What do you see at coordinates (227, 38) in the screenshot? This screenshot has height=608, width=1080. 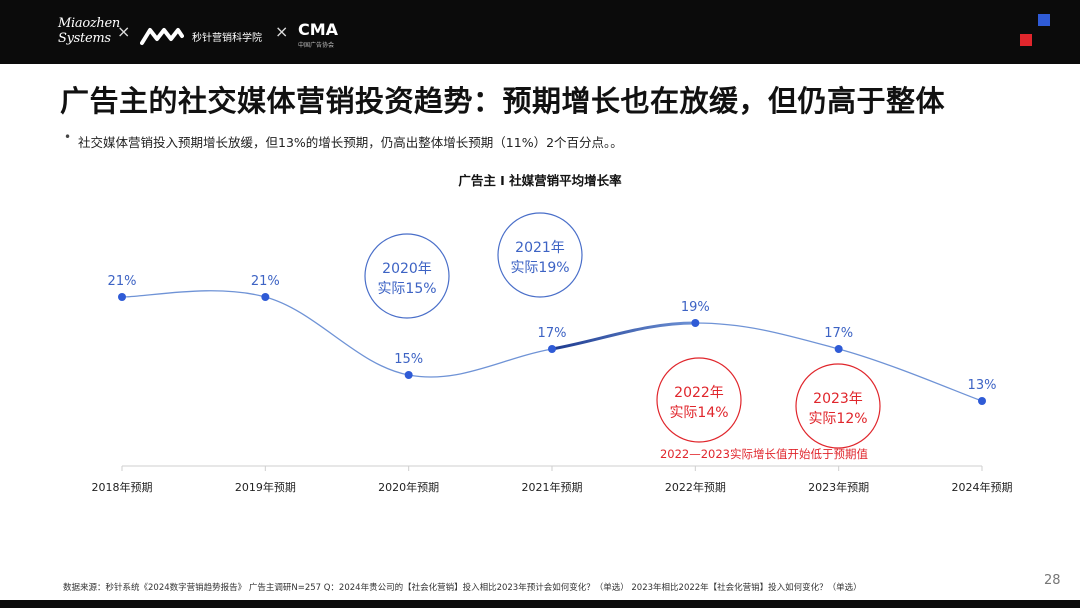 I see `academy-name: 秒针营销科学院` at bounding box center [227, 38].